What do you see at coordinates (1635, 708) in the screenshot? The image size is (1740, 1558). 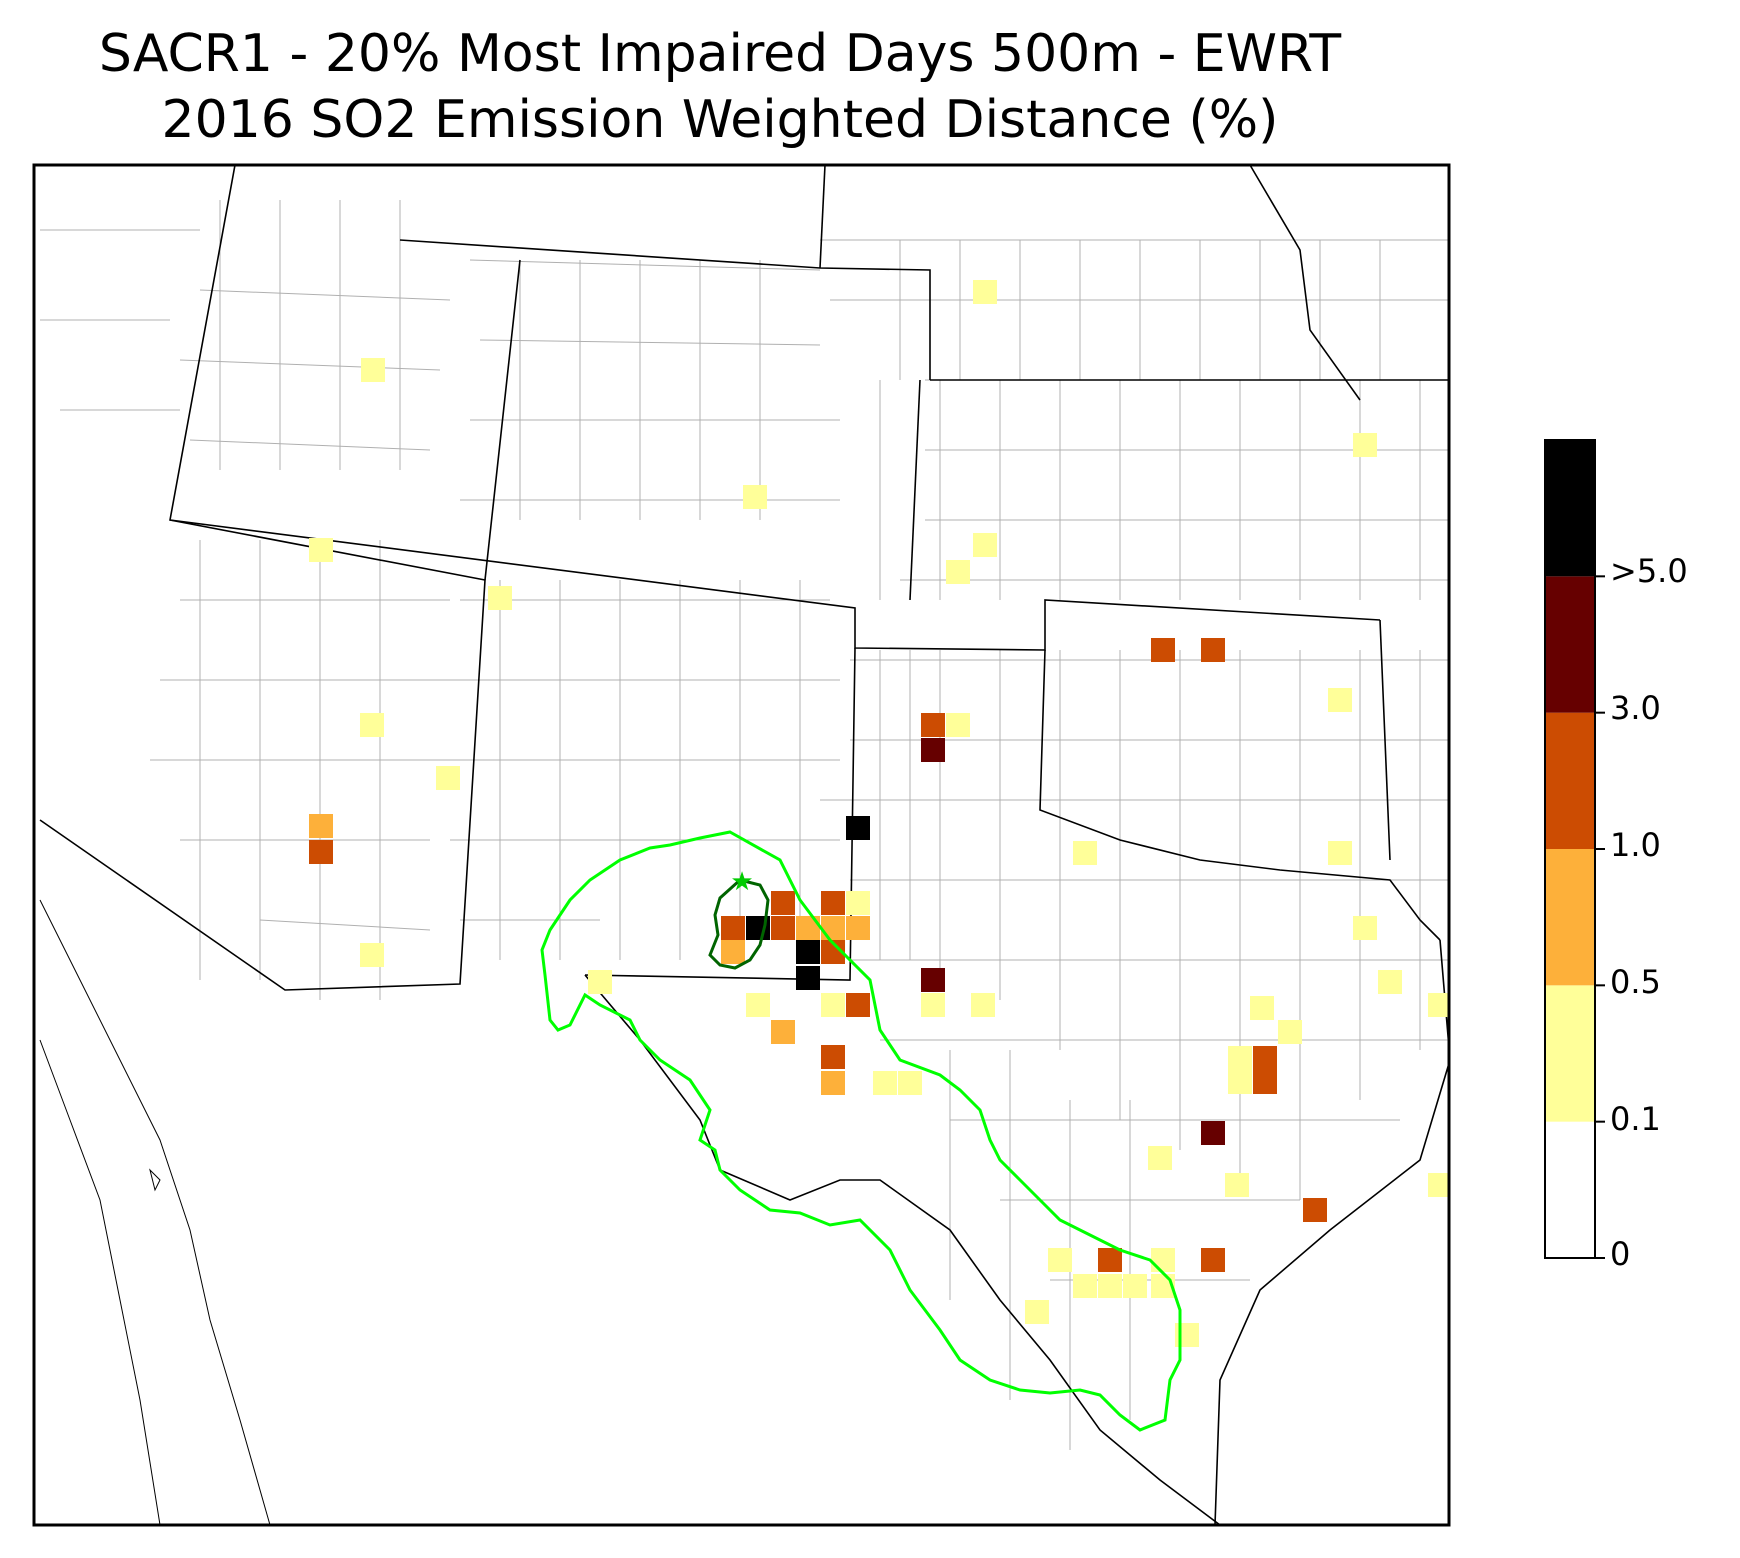 I see `colorbar-label-3.0: 3.0` at bounding box center [1635, 708].